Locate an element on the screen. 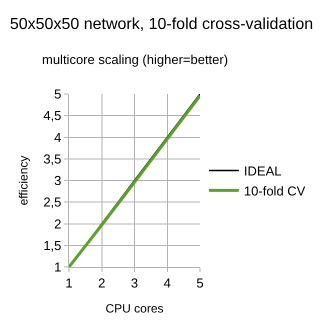  legend-label: 10-fold CV is located at coordinates (275, 190).